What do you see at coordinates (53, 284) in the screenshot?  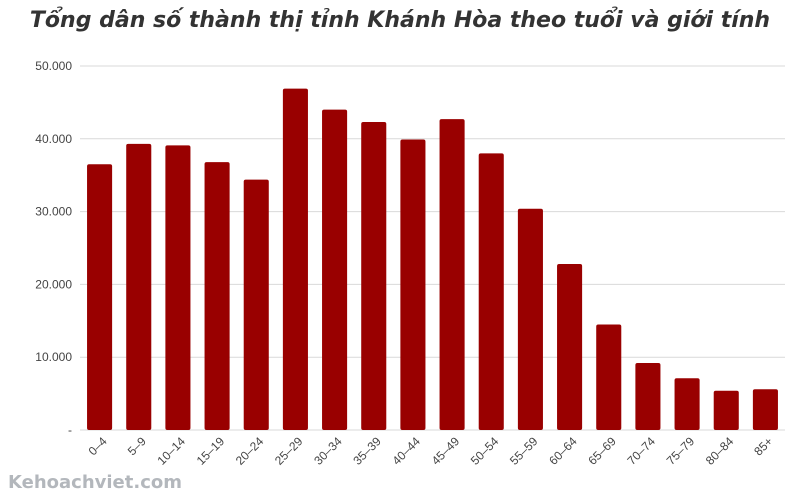 I see `y-tick-label: 20.000` at bounding box center [53, 284].